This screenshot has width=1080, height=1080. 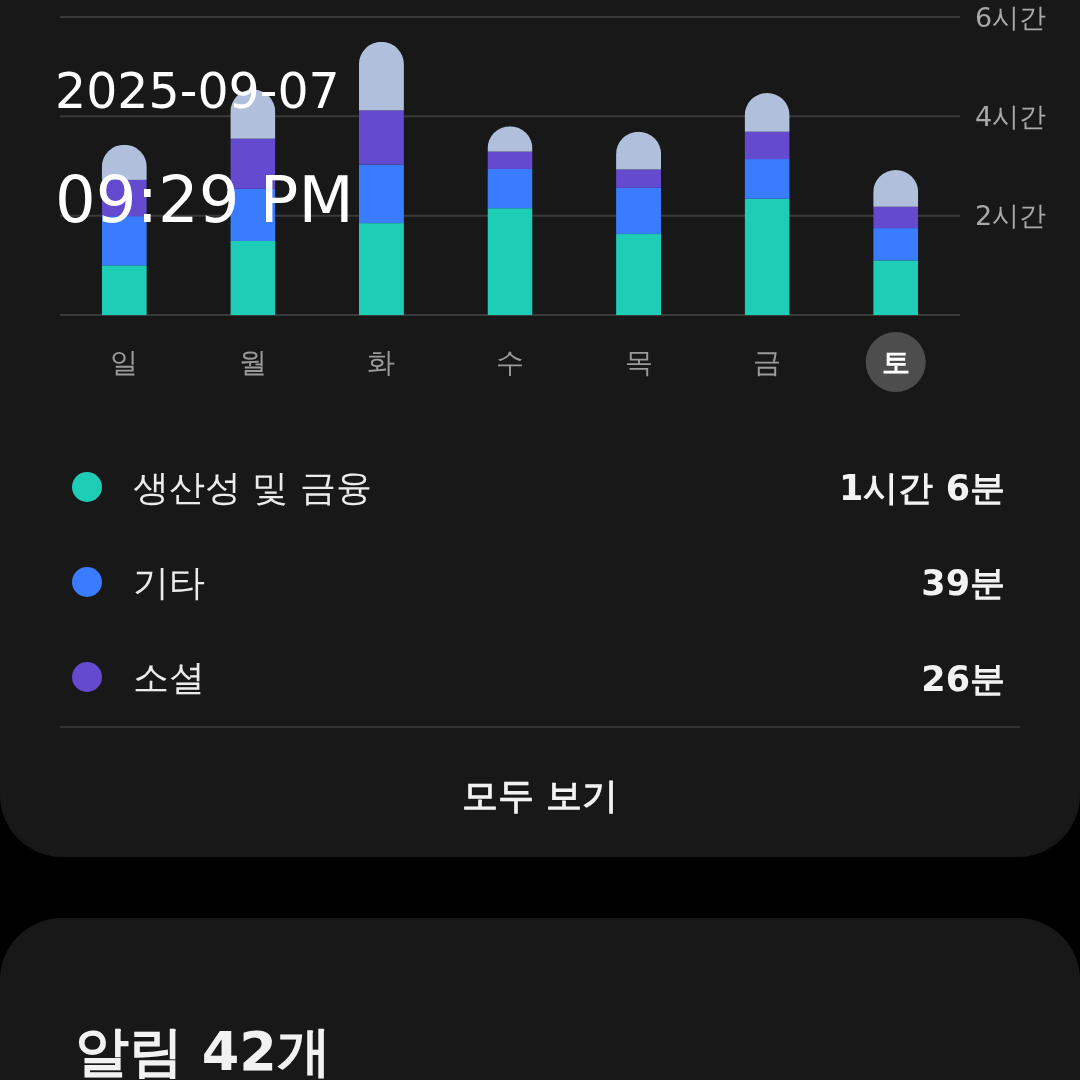 What do you see at coordinates (252, 362) in the screenshot?
I see `x-tick-label: 월` at bounding box center [252, 362].